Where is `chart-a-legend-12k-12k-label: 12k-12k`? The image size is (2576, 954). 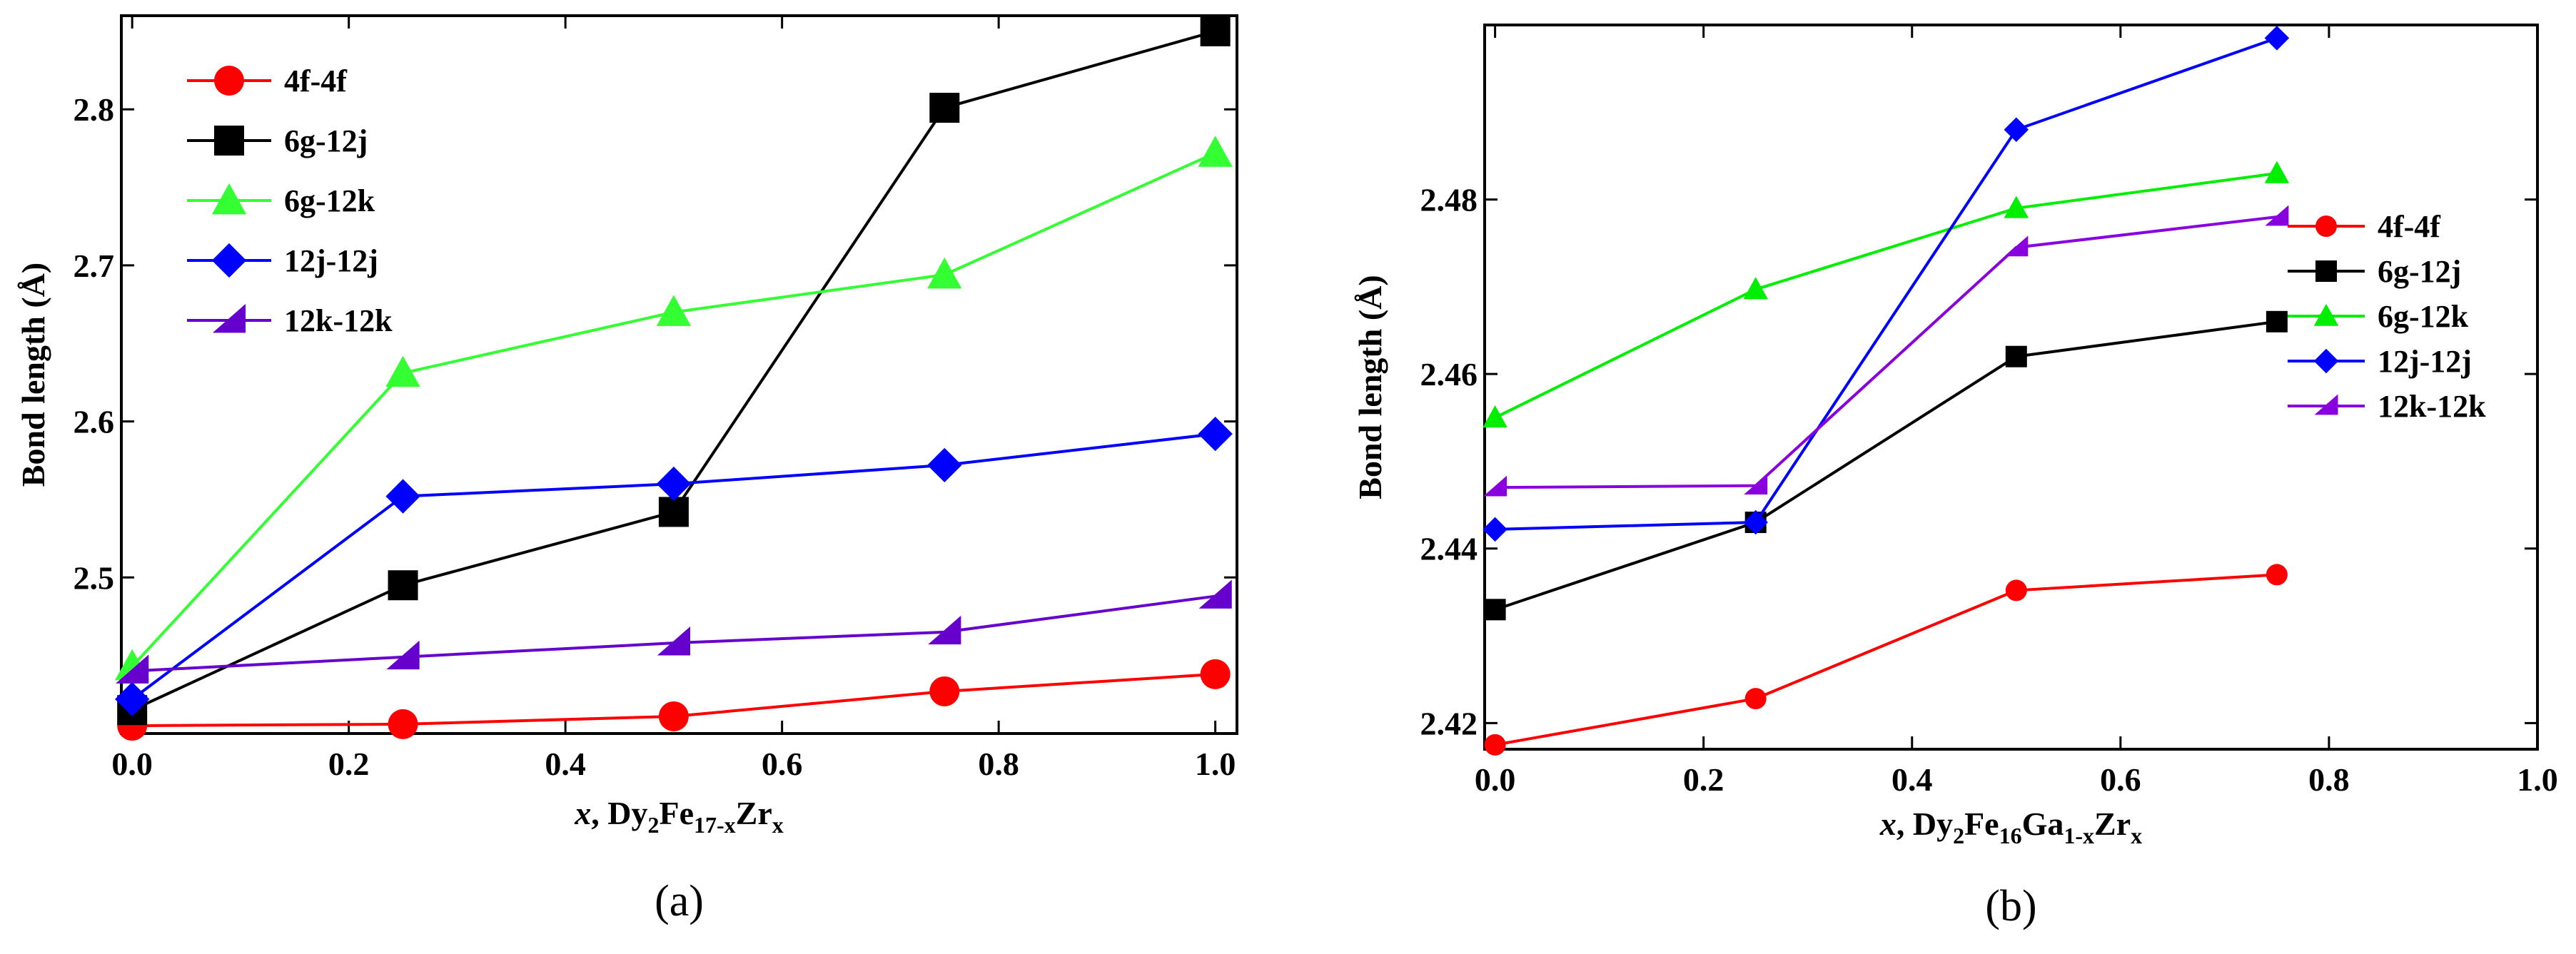 chart-a-legend-12k-12k-label: 12k-12k is located at coordinates (338, 320).